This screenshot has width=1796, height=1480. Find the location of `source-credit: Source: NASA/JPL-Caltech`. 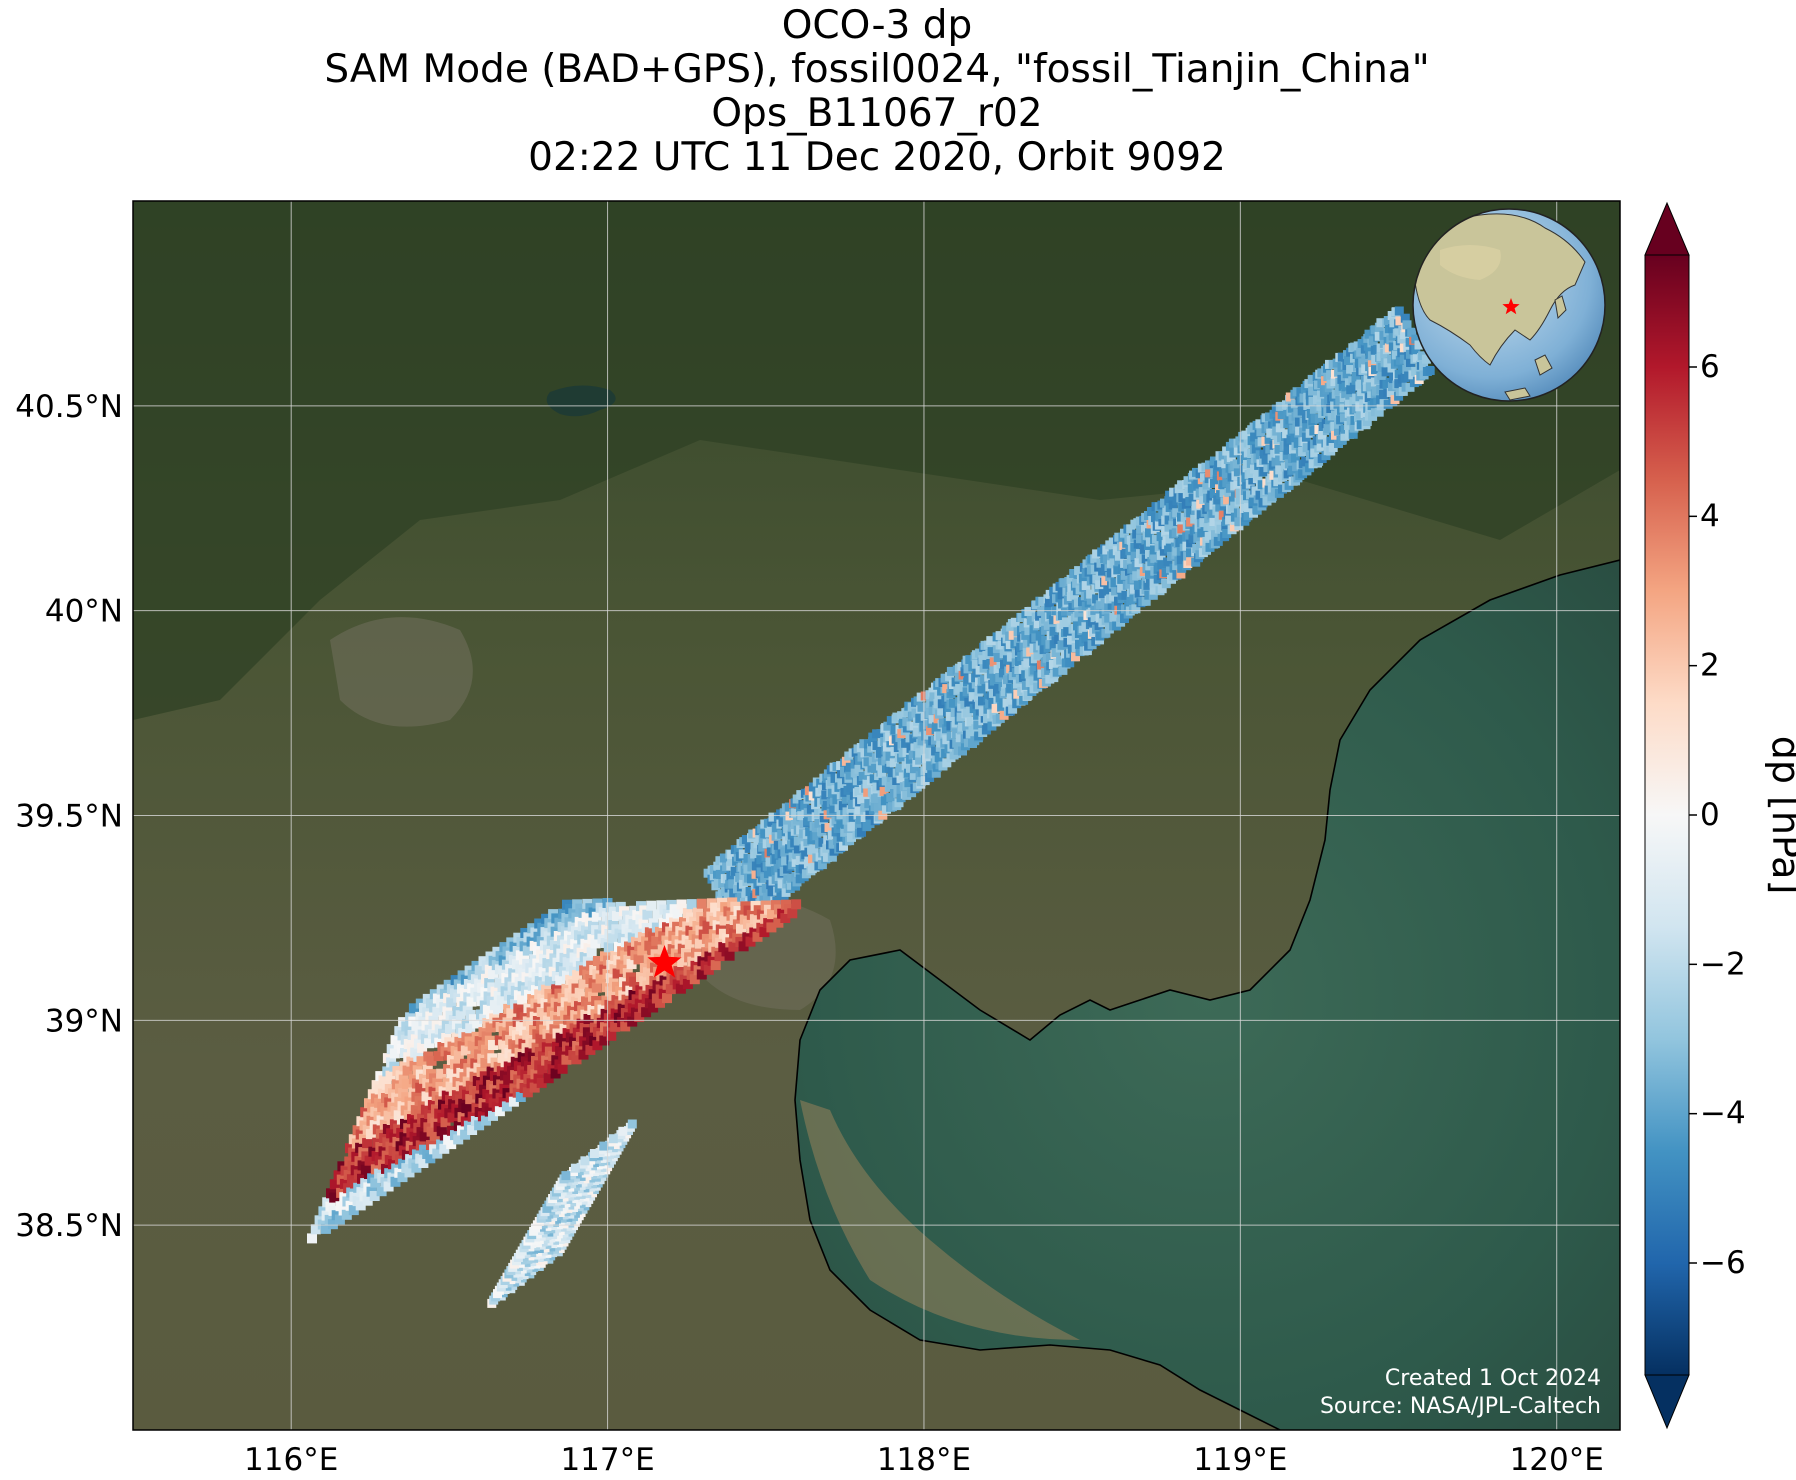

source-credit: Source: NASA/JPL-Caltech is located at coordinates (1460, 1406).